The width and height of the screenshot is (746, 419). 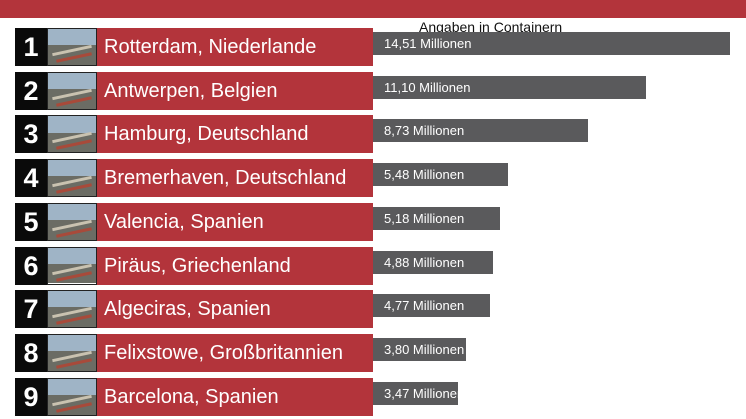 What do you see at coordinates (424, 349) in the screenshot?
I see `value-label: 3,80 Millionen` at bounding box center [424, 349].